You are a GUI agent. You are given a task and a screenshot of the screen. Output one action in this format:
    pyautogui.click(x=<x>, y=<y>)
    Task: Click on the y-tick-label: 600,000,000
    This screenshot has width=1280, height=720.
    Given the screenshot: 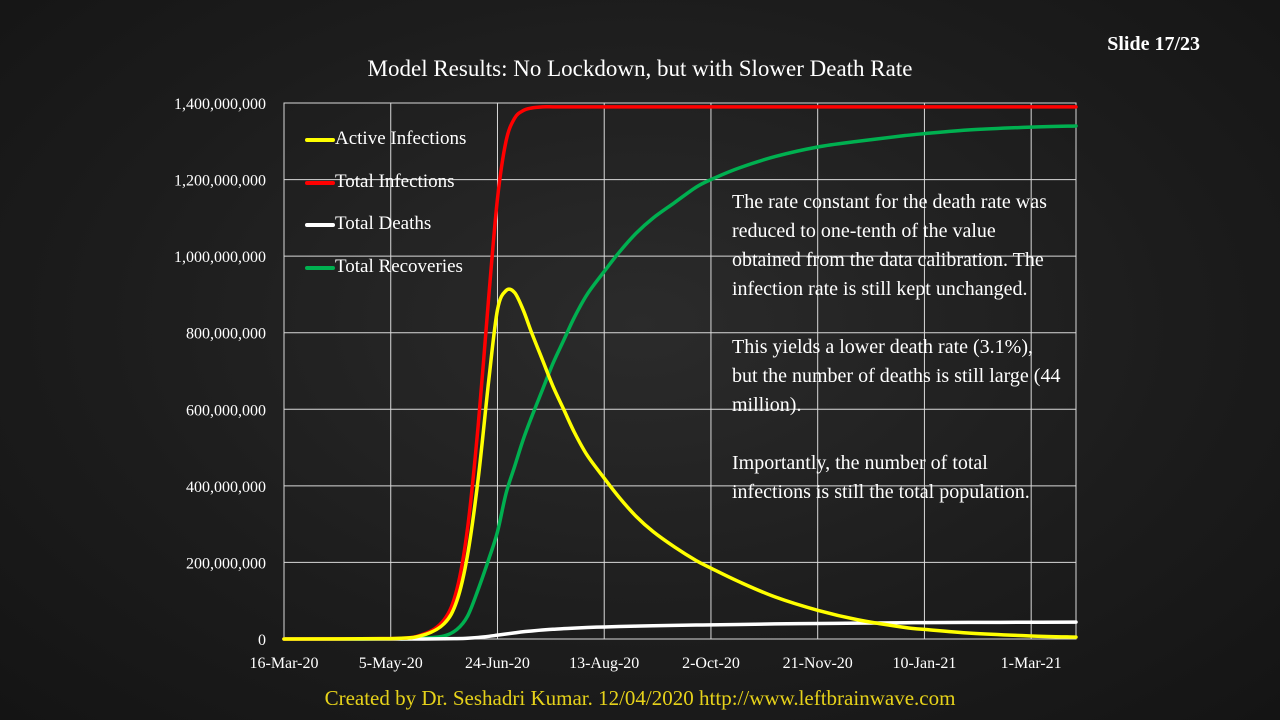 What is the action you would take?
    pyautogui.click(x=226, y=410)
    